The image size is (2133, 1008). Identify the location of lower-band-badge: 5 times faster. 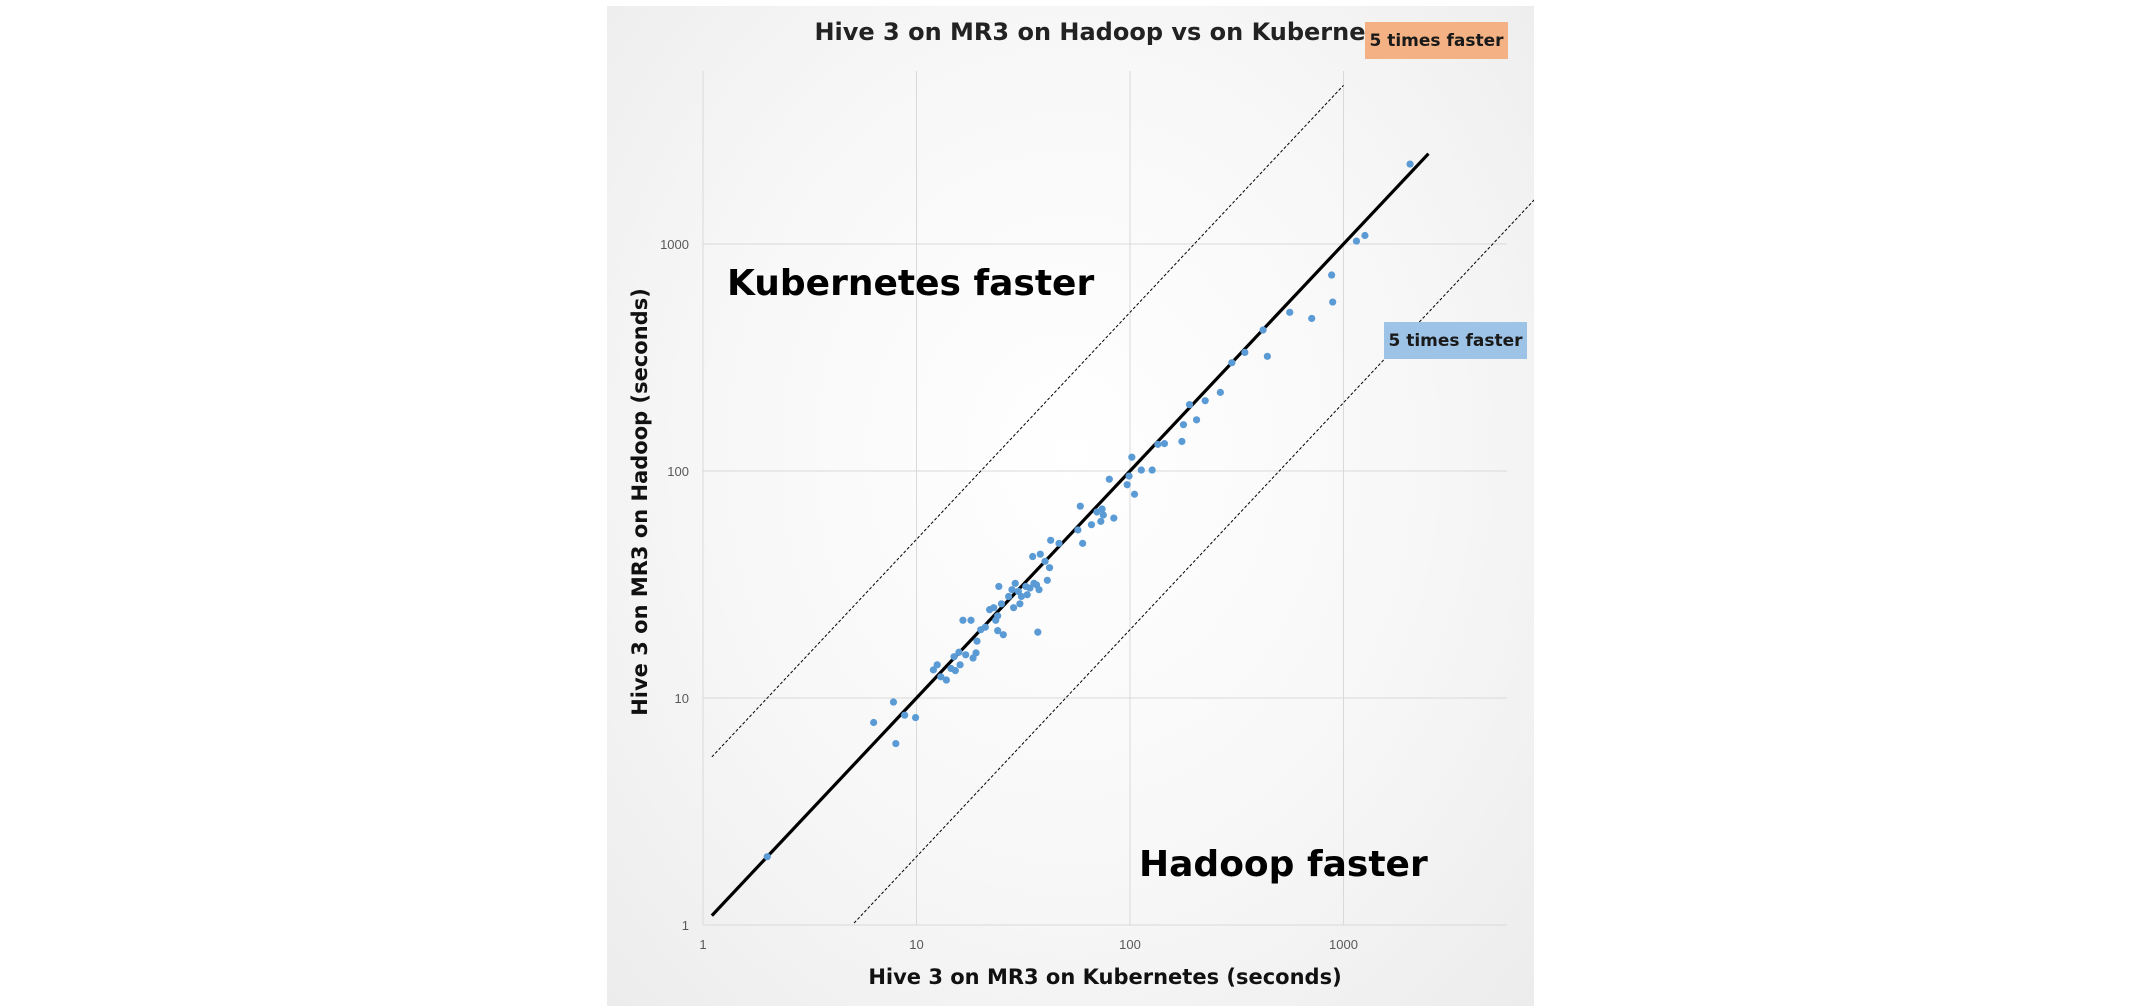
(1455, 340).